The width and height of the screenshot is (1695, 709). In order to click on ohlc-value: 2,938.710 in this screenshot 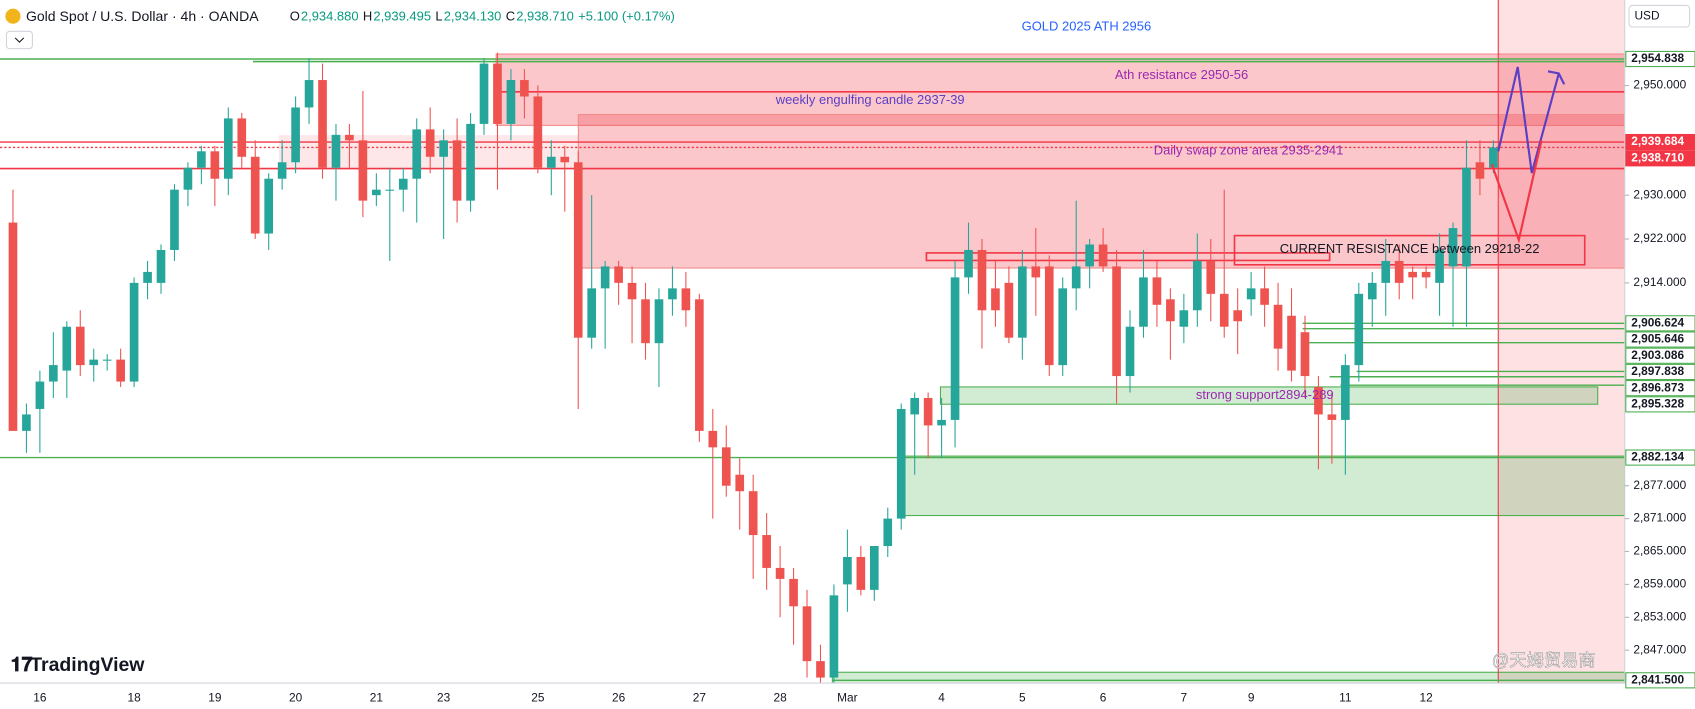, I will do `click(545, 16)`.